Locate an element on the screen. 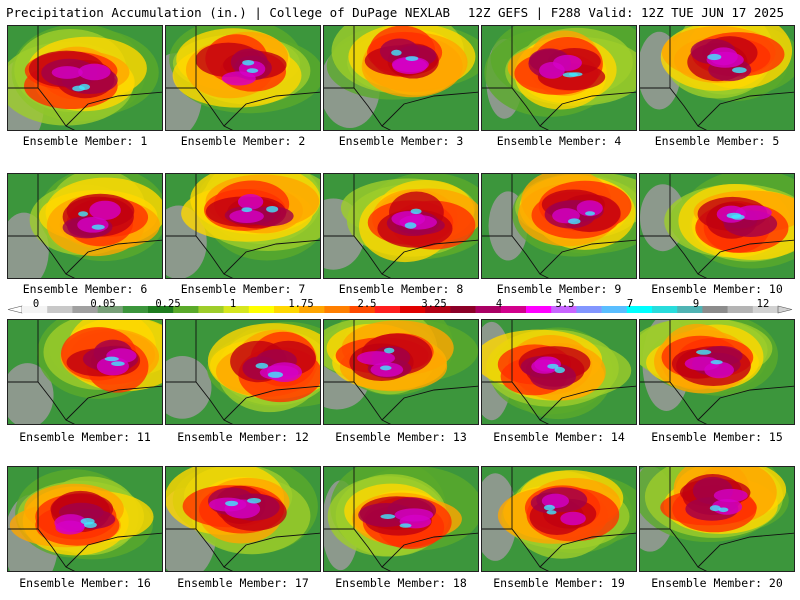 The image size is (800, 600). colorbar-tick-label: 0.05 is located at coordinates (103, 304).